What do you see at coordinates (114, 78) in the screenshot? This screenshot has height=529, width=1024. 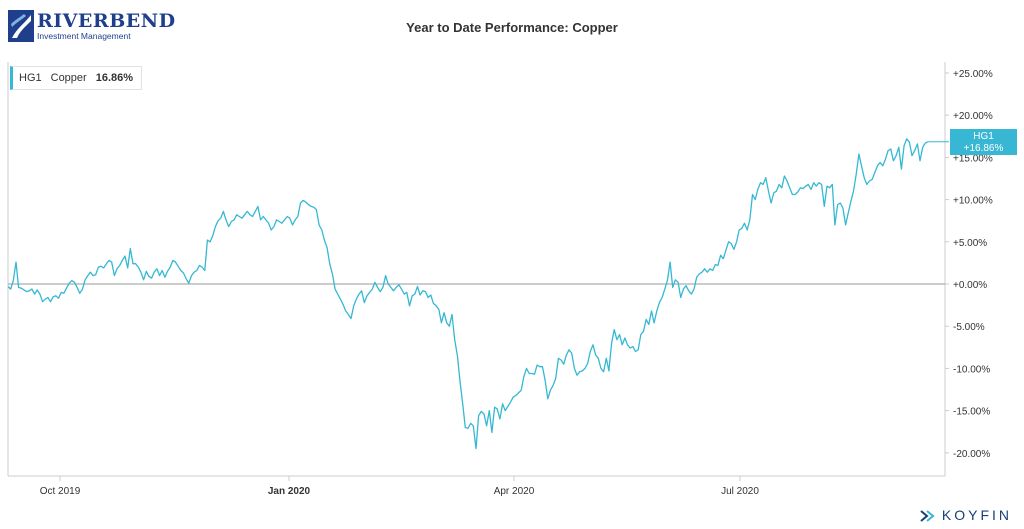 I see `legend-value: 16.86%` at bounding box center [114, 78].